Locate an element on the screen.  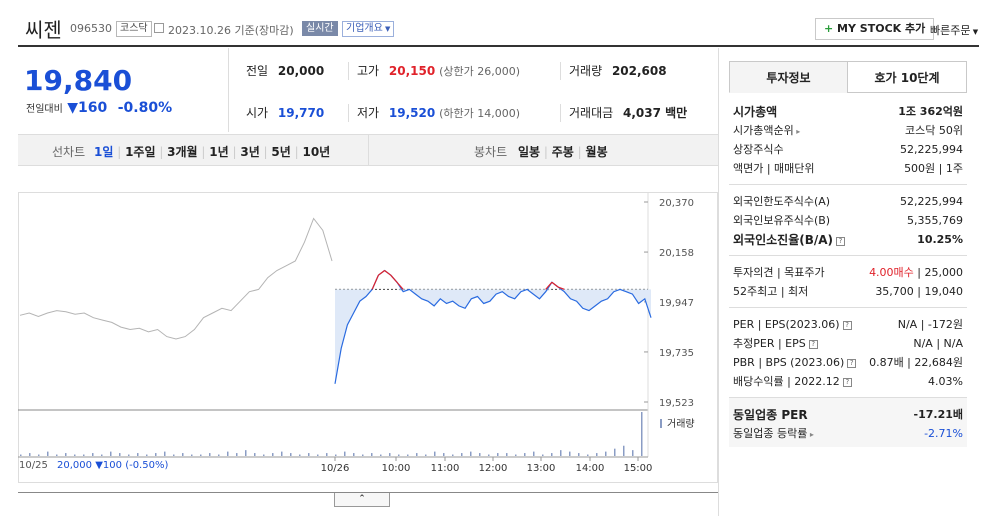
prev-date: 10/25 is located at coordinates (33, 465).